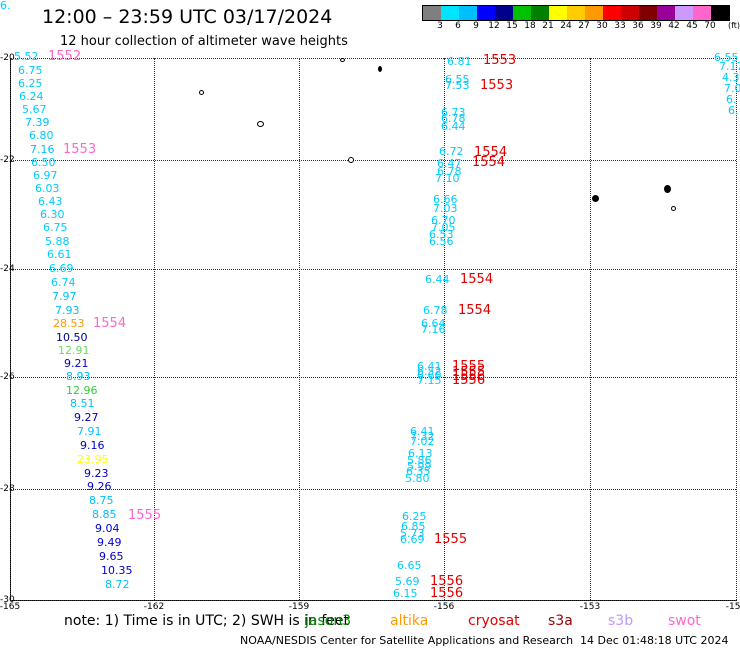 The image size is (740, 650). I want to click on wave-height-value: 9.26, so click(99, 486).